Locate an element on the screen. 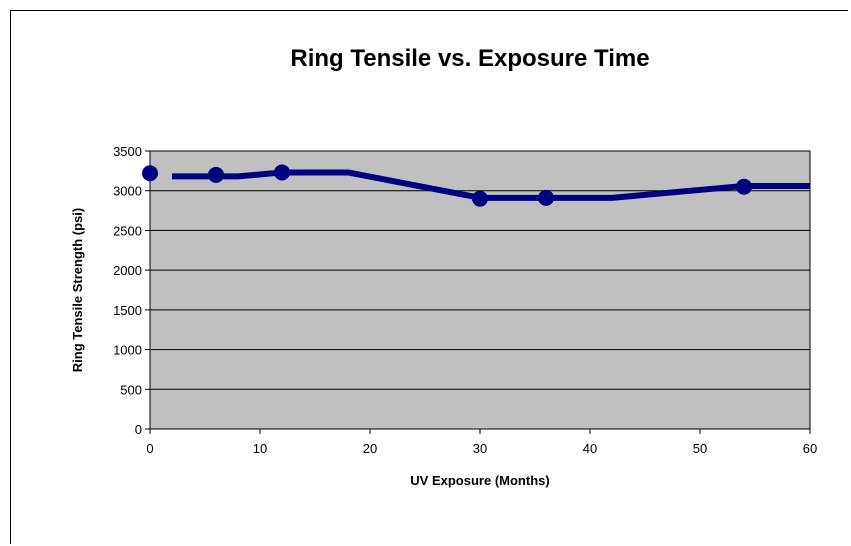 This screenshot has width=851, height=546. x-axis-title: UV Exposure (Months) is located at coordinates (479, 480).